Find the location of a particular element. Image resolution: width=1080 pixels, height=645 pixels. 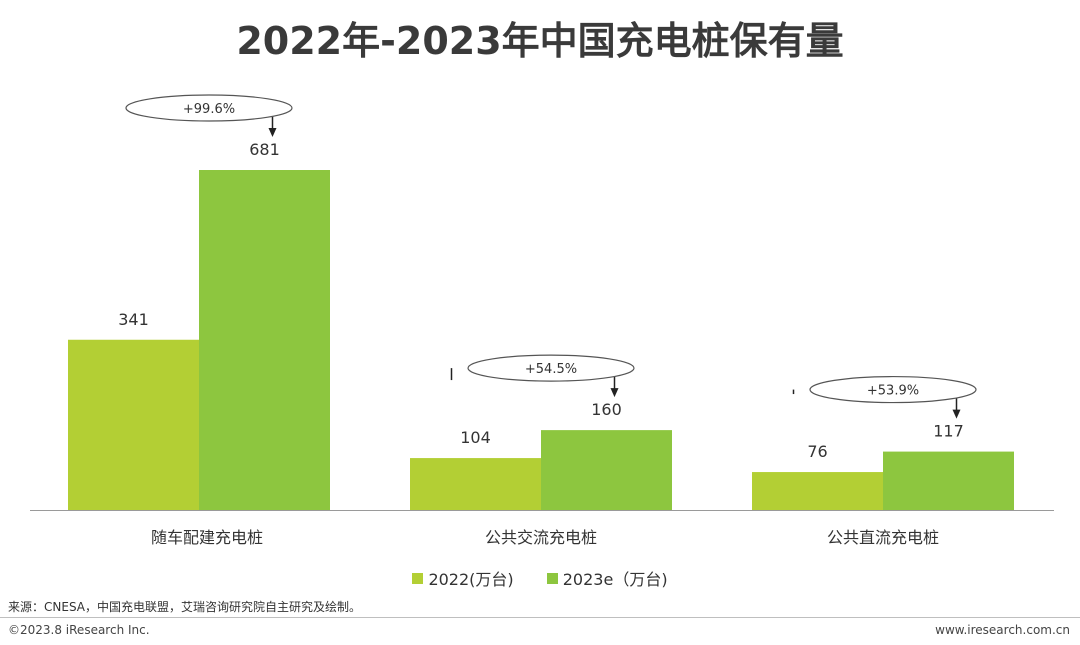

data-label-2022-0: 341 is located at coordinates (133, 319).